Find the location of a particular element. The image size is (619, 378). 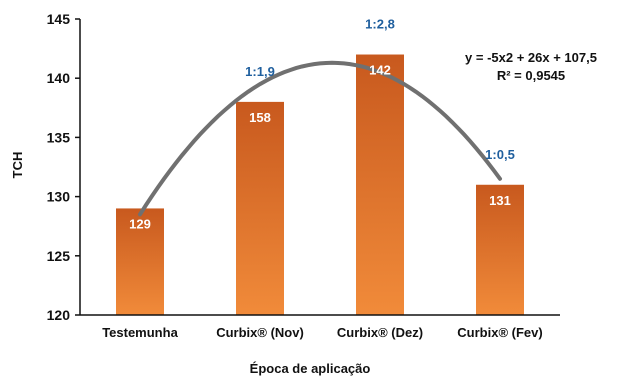

y-tick-label: 145 is located at coordinates (59, 19).